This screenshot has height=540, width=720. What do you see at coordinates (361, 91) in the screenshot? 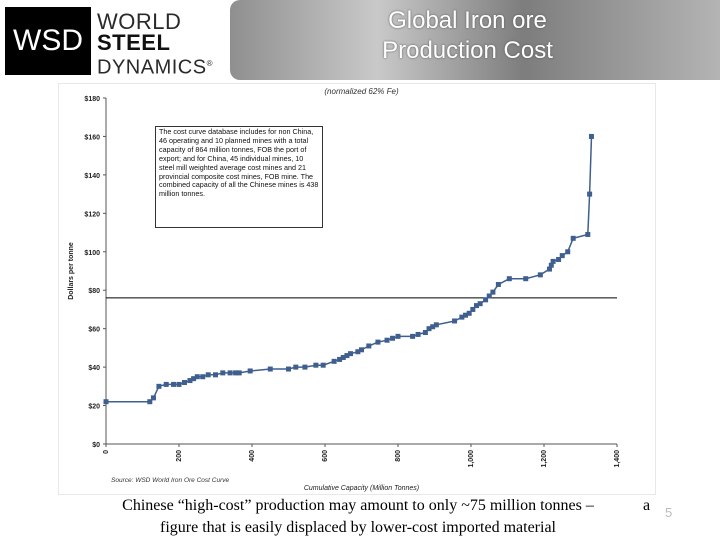
I see `chart-title: (normalized 62% Fe)` at bounding box center [361, 91].